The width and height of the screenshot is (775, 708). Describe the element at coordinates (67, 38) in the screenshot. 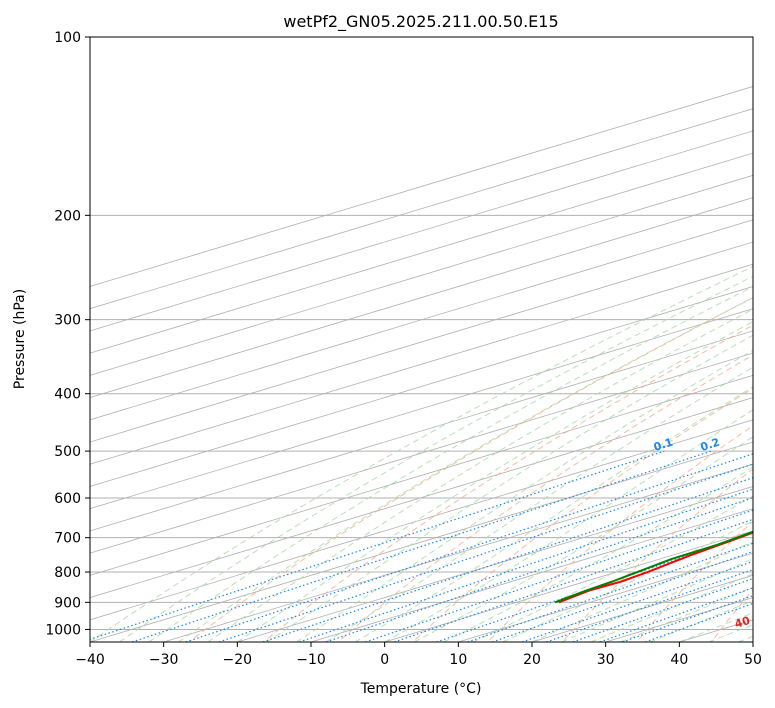

I see `y-tick-label: 100` at that location.